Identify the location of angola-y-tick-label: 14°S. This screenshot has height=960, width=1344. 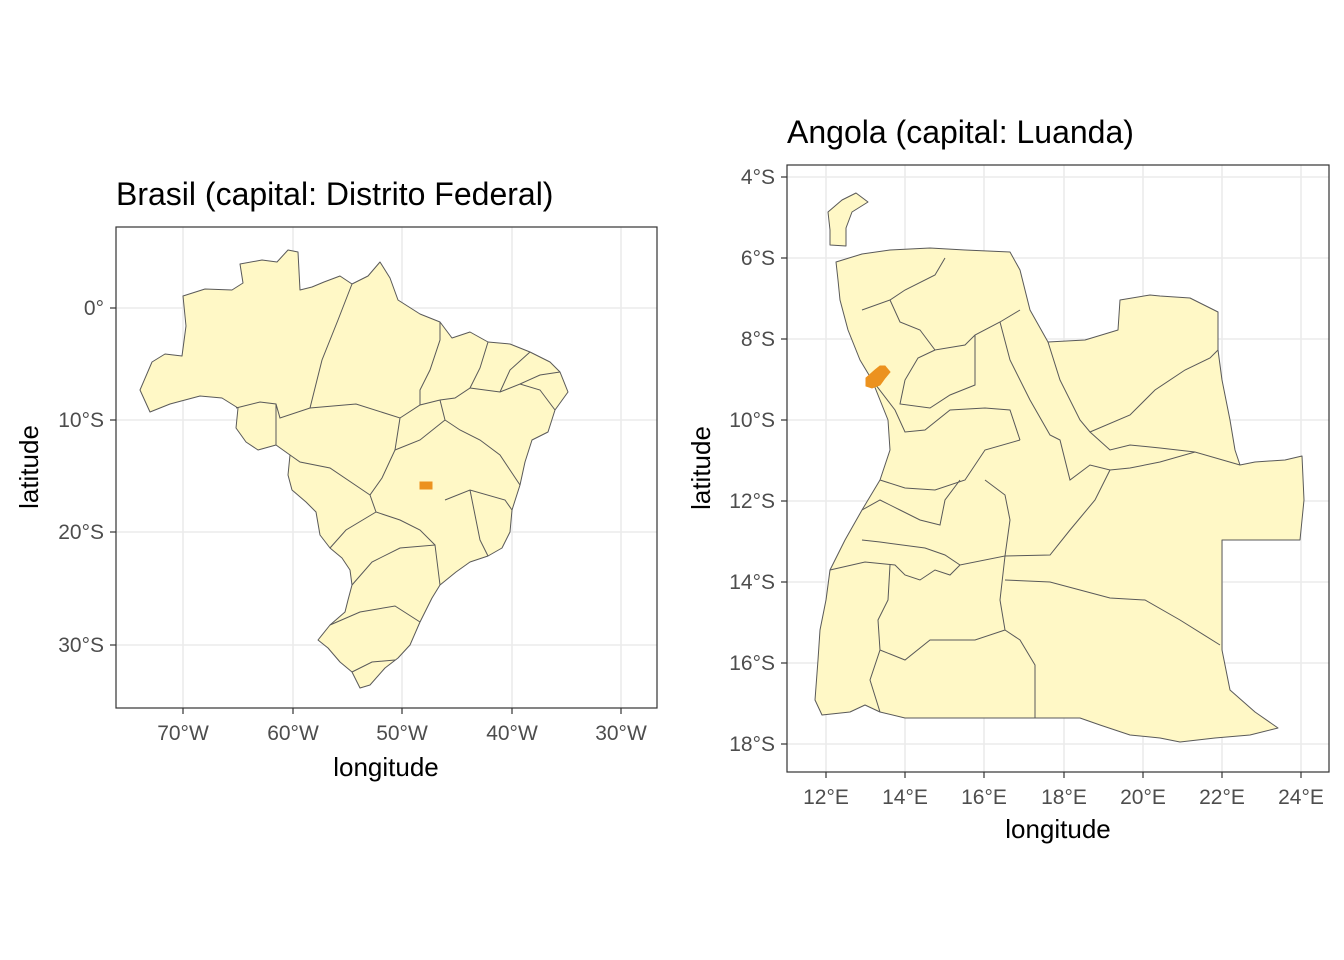
(752, 582).